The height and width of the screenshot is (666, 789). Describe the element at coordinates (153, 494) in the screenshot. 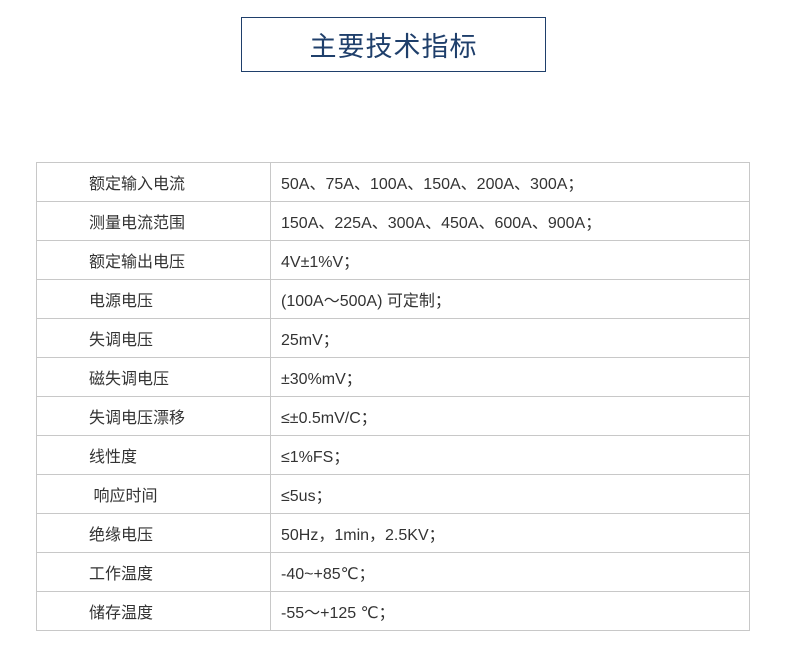

I see `spec-label: 响应时间` at that location.